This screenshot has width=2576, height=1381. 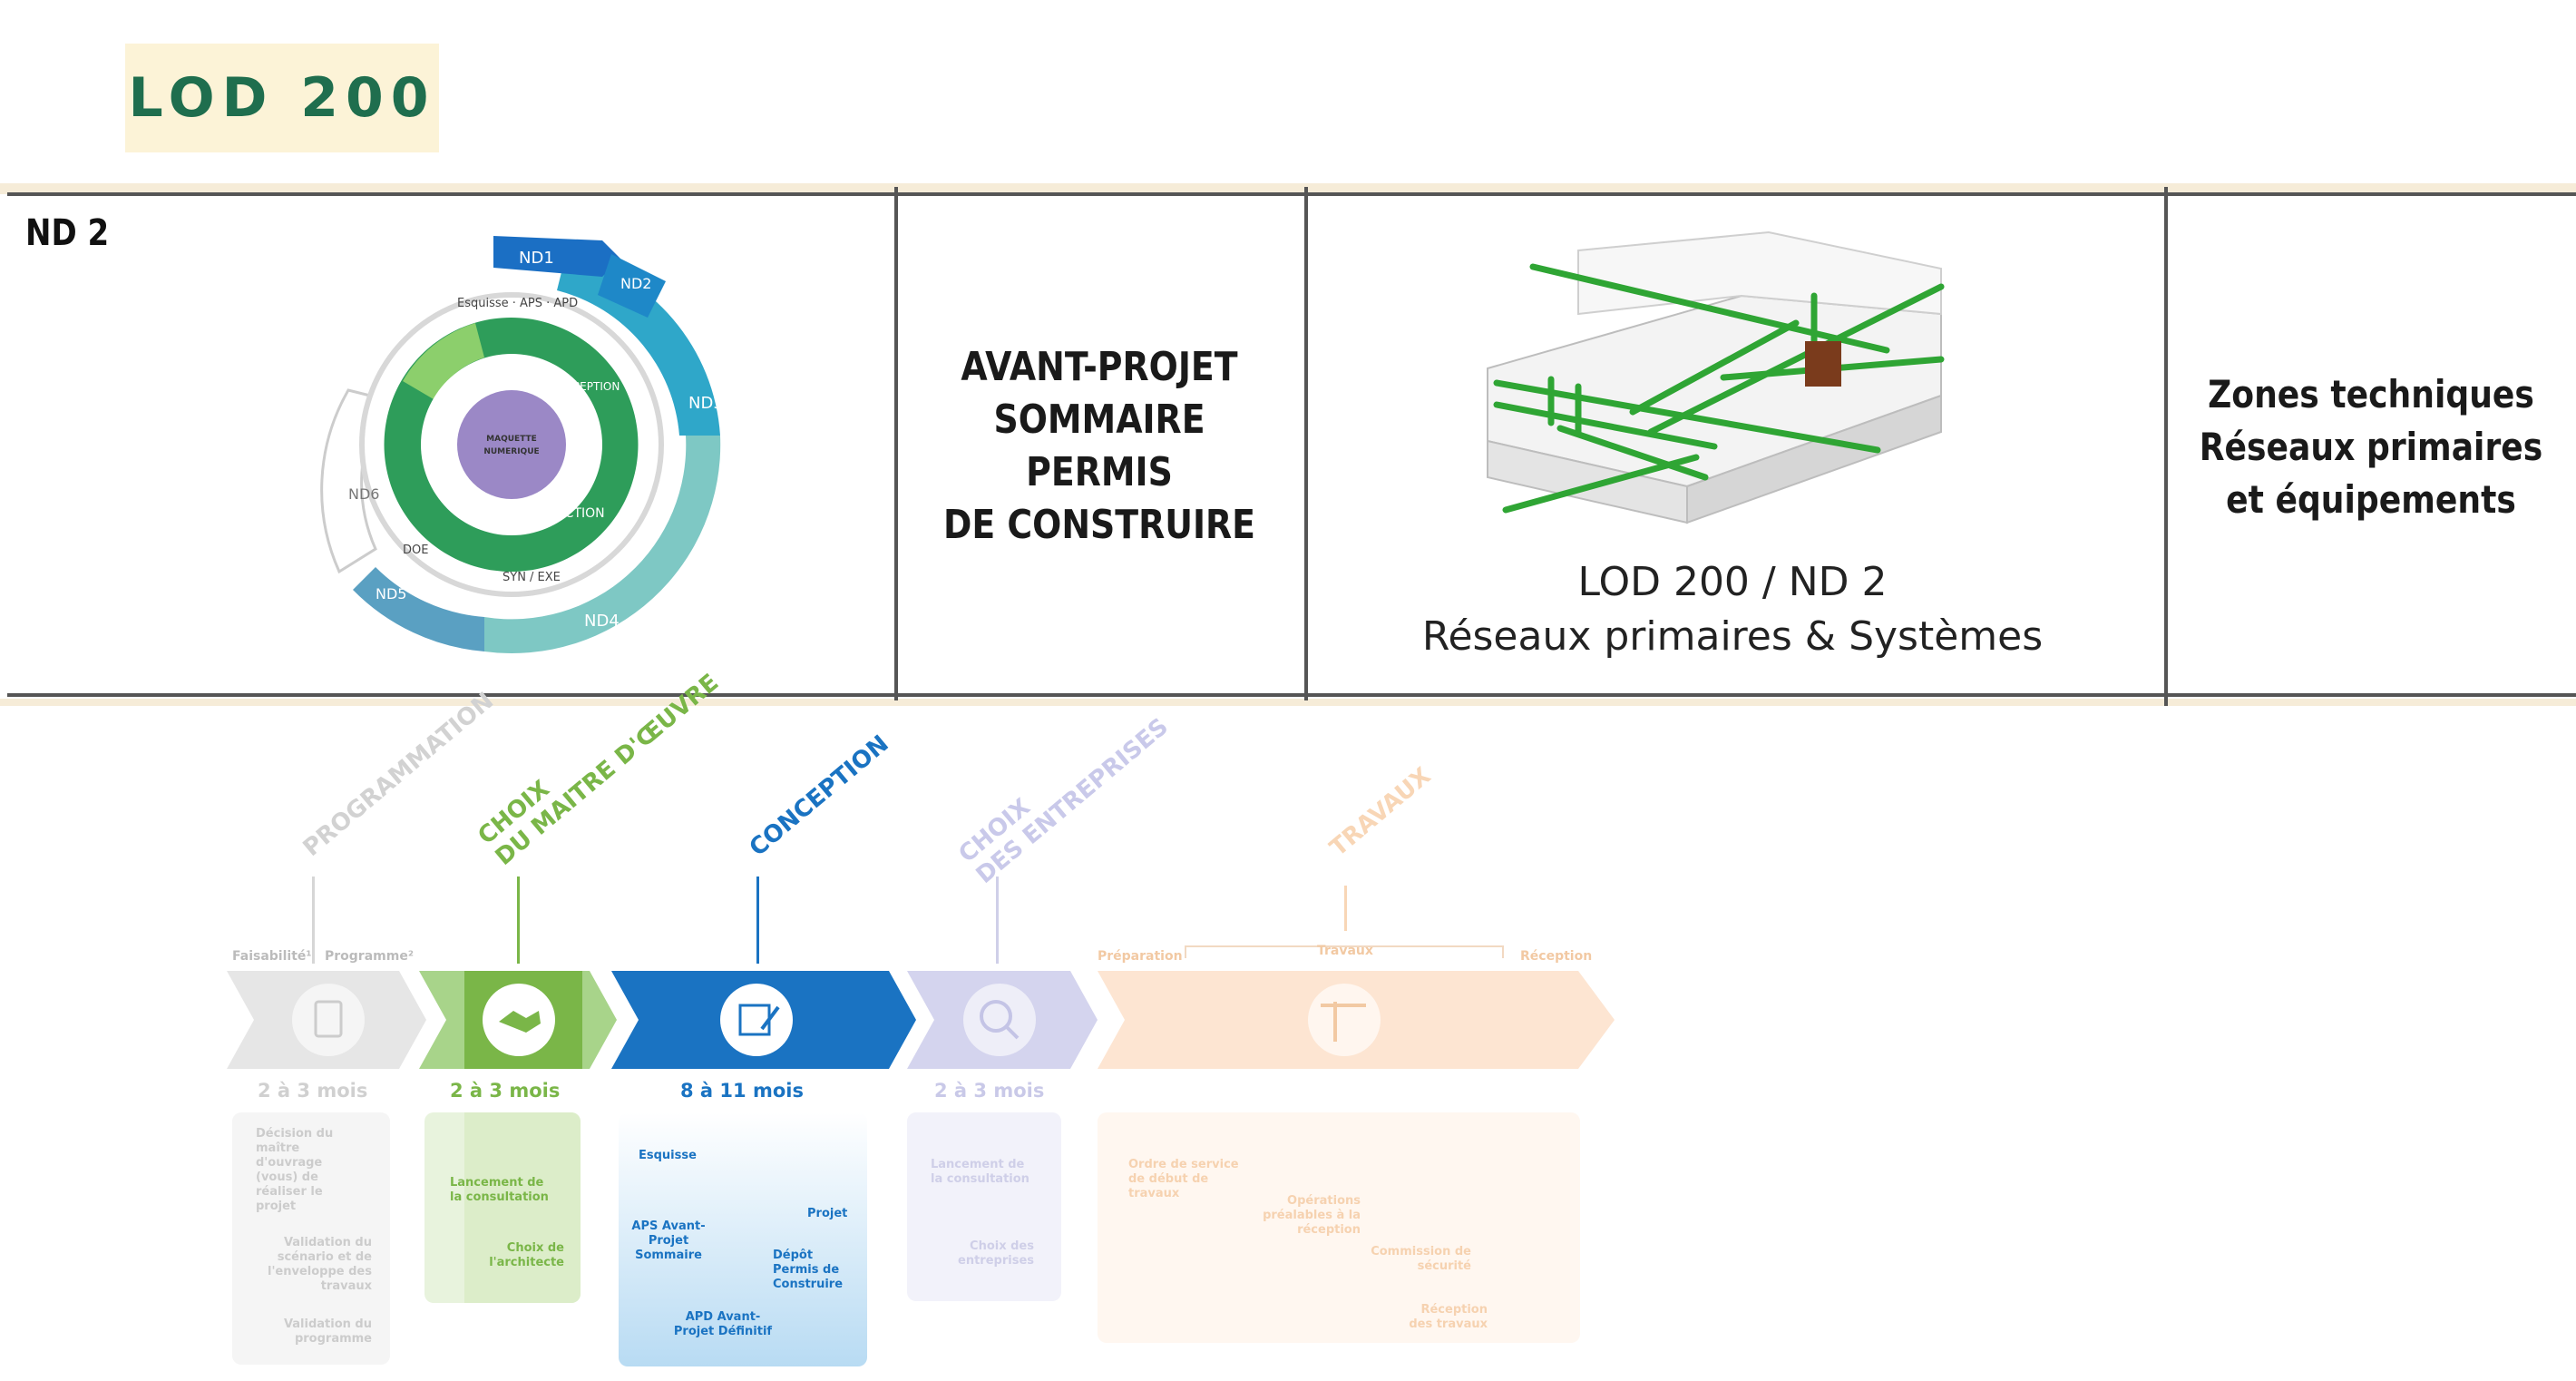 I want to click on cycle-label-doe: DOE, so click(x=415, y=550).